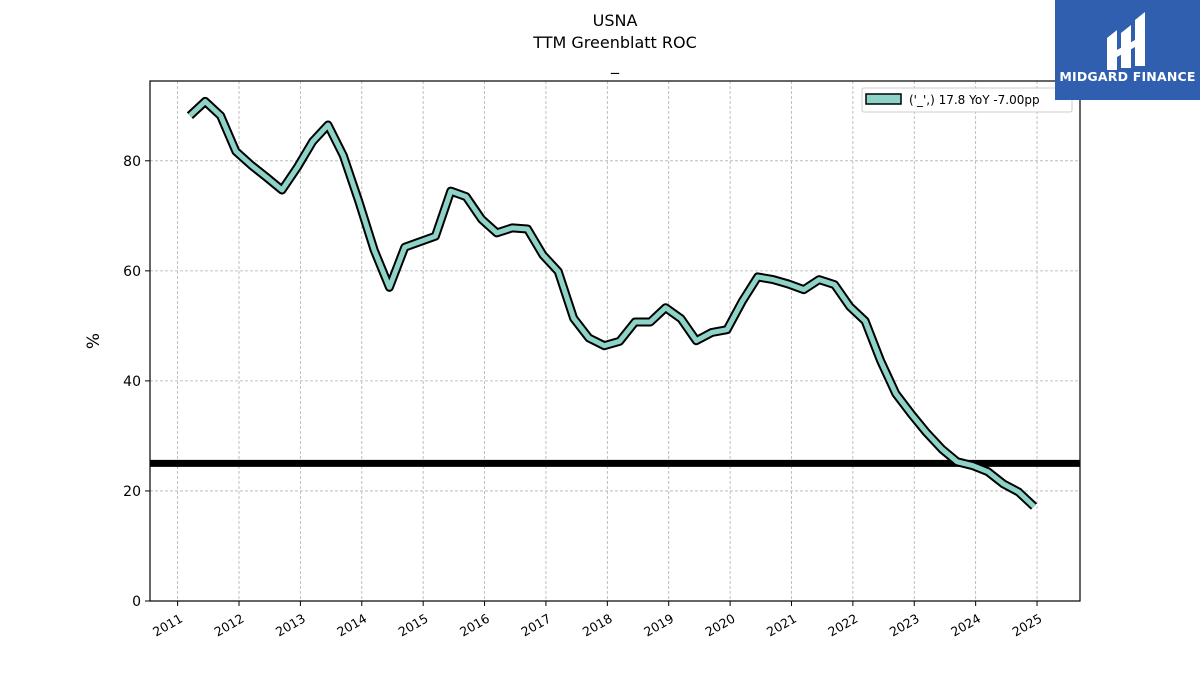  Describe the element at coordinates (535, 625) in the screenshot. I see `x-tick-label: 2017` at that location.